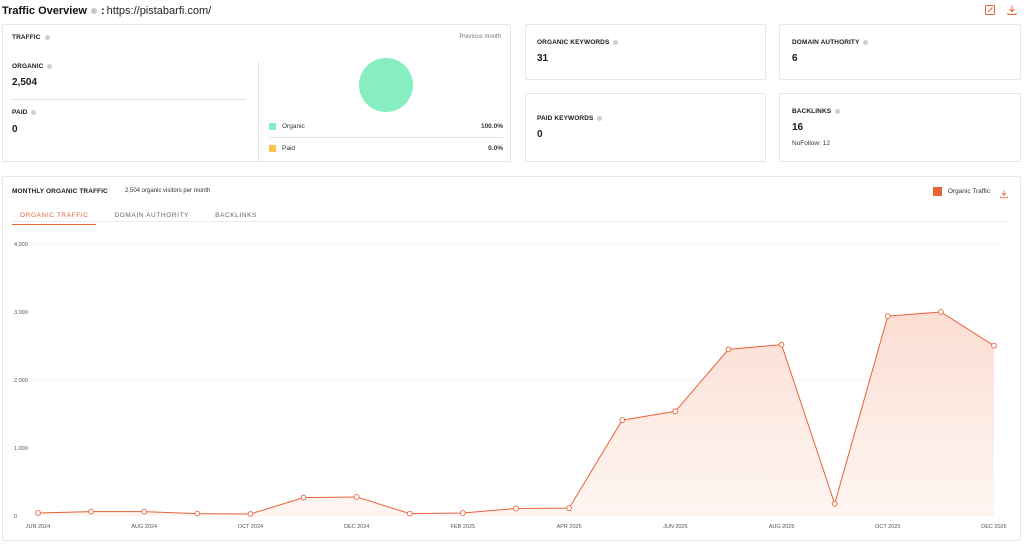 This screenshot has height=552, width=1024. What do you see at coordinates (15, 517) in the screenshot?
I see `y-tick-label: 0` at bounding box center [15, 517].